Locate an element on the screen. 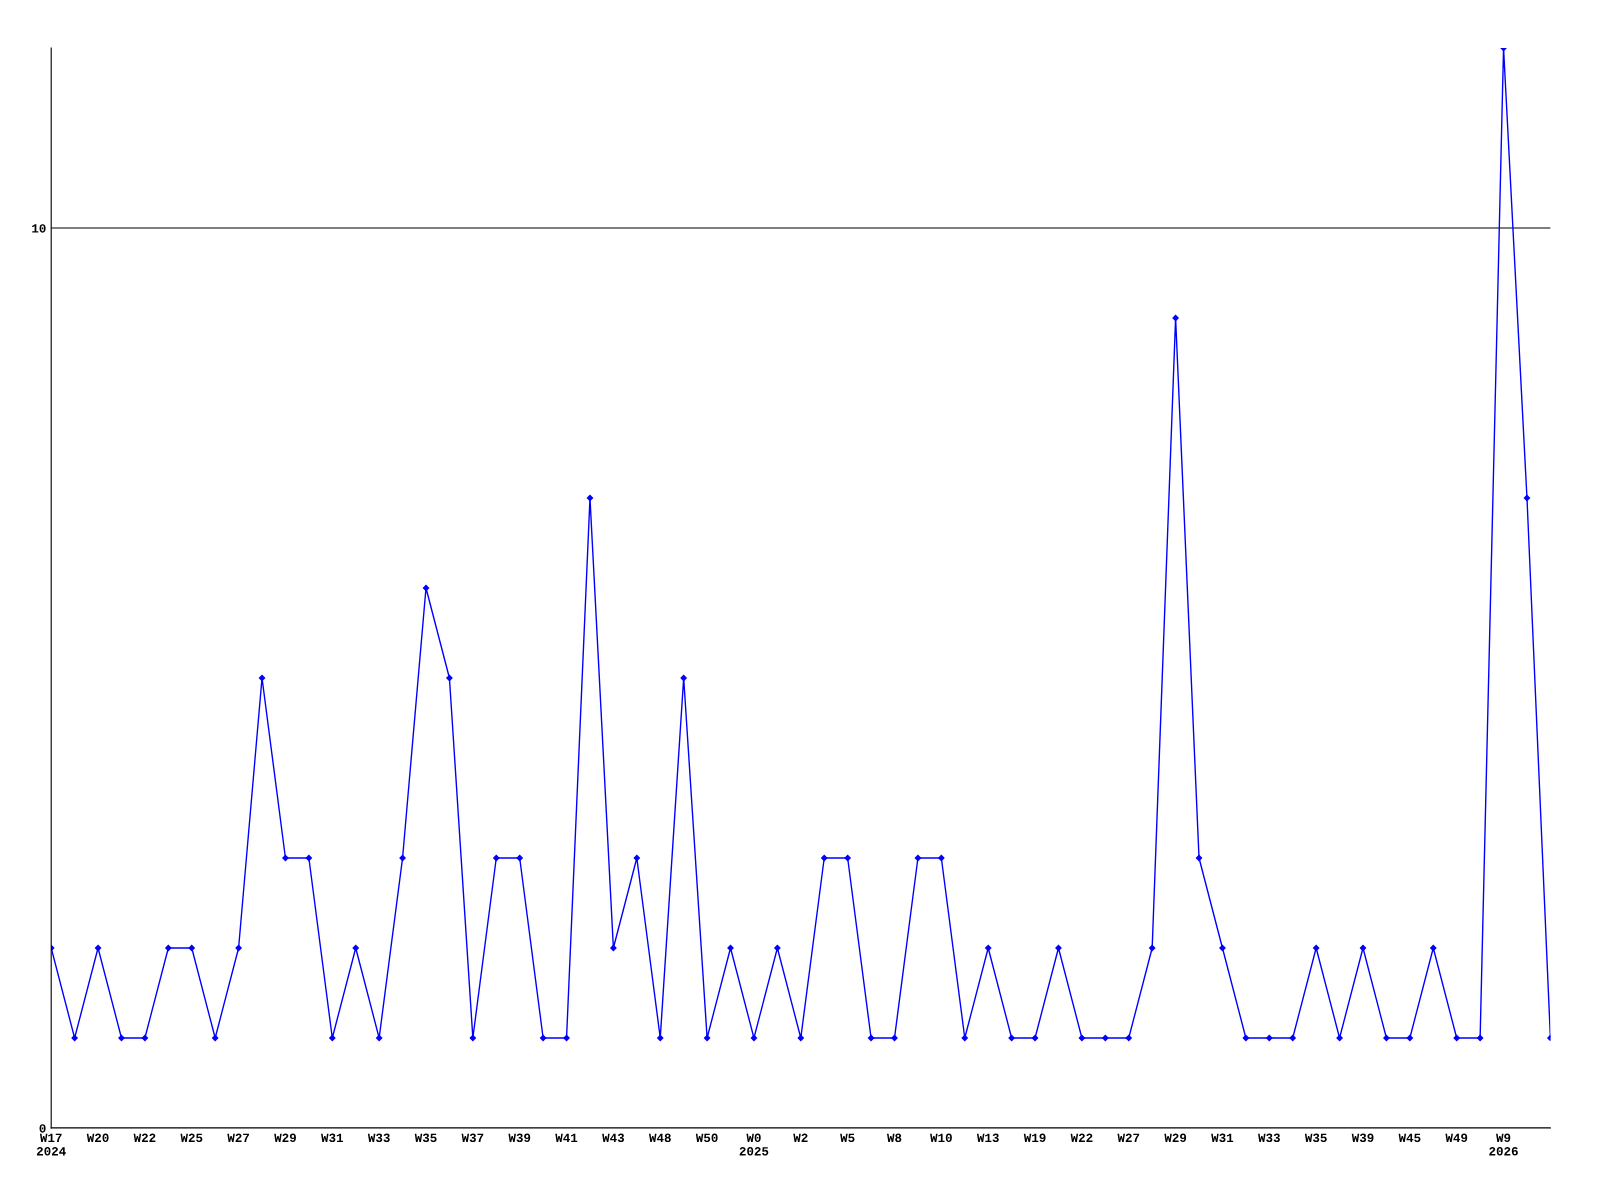 This screenshot has width=1600, height=1200. x-tick-label: W20 is located at coordinates (97, 1138).